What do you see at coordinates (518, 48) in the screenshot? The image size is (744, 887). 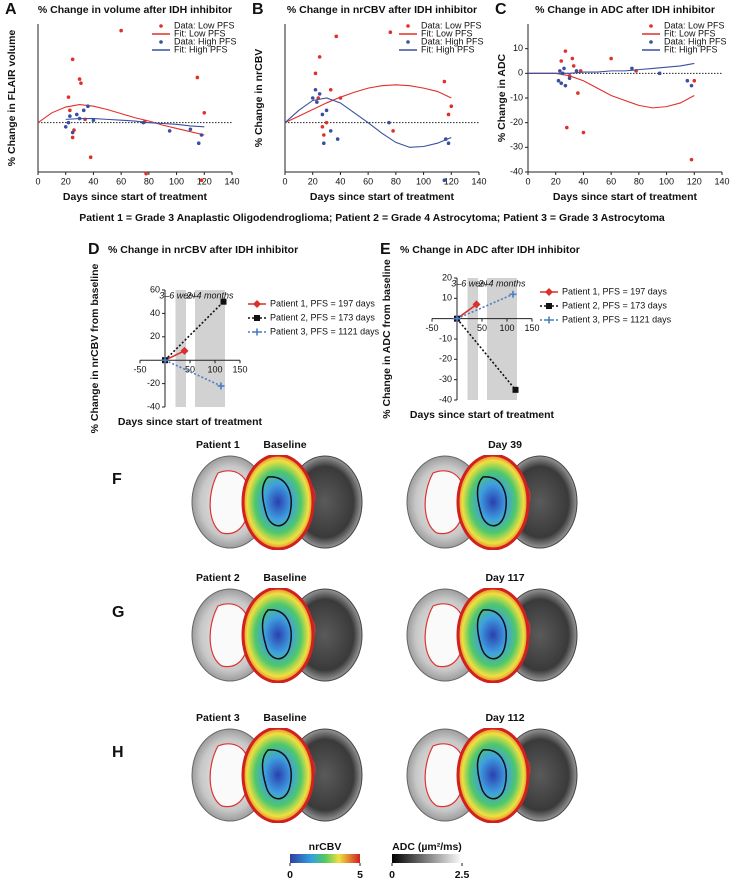 I see `y-tick-label: 10` at bounding box center [518, 48].